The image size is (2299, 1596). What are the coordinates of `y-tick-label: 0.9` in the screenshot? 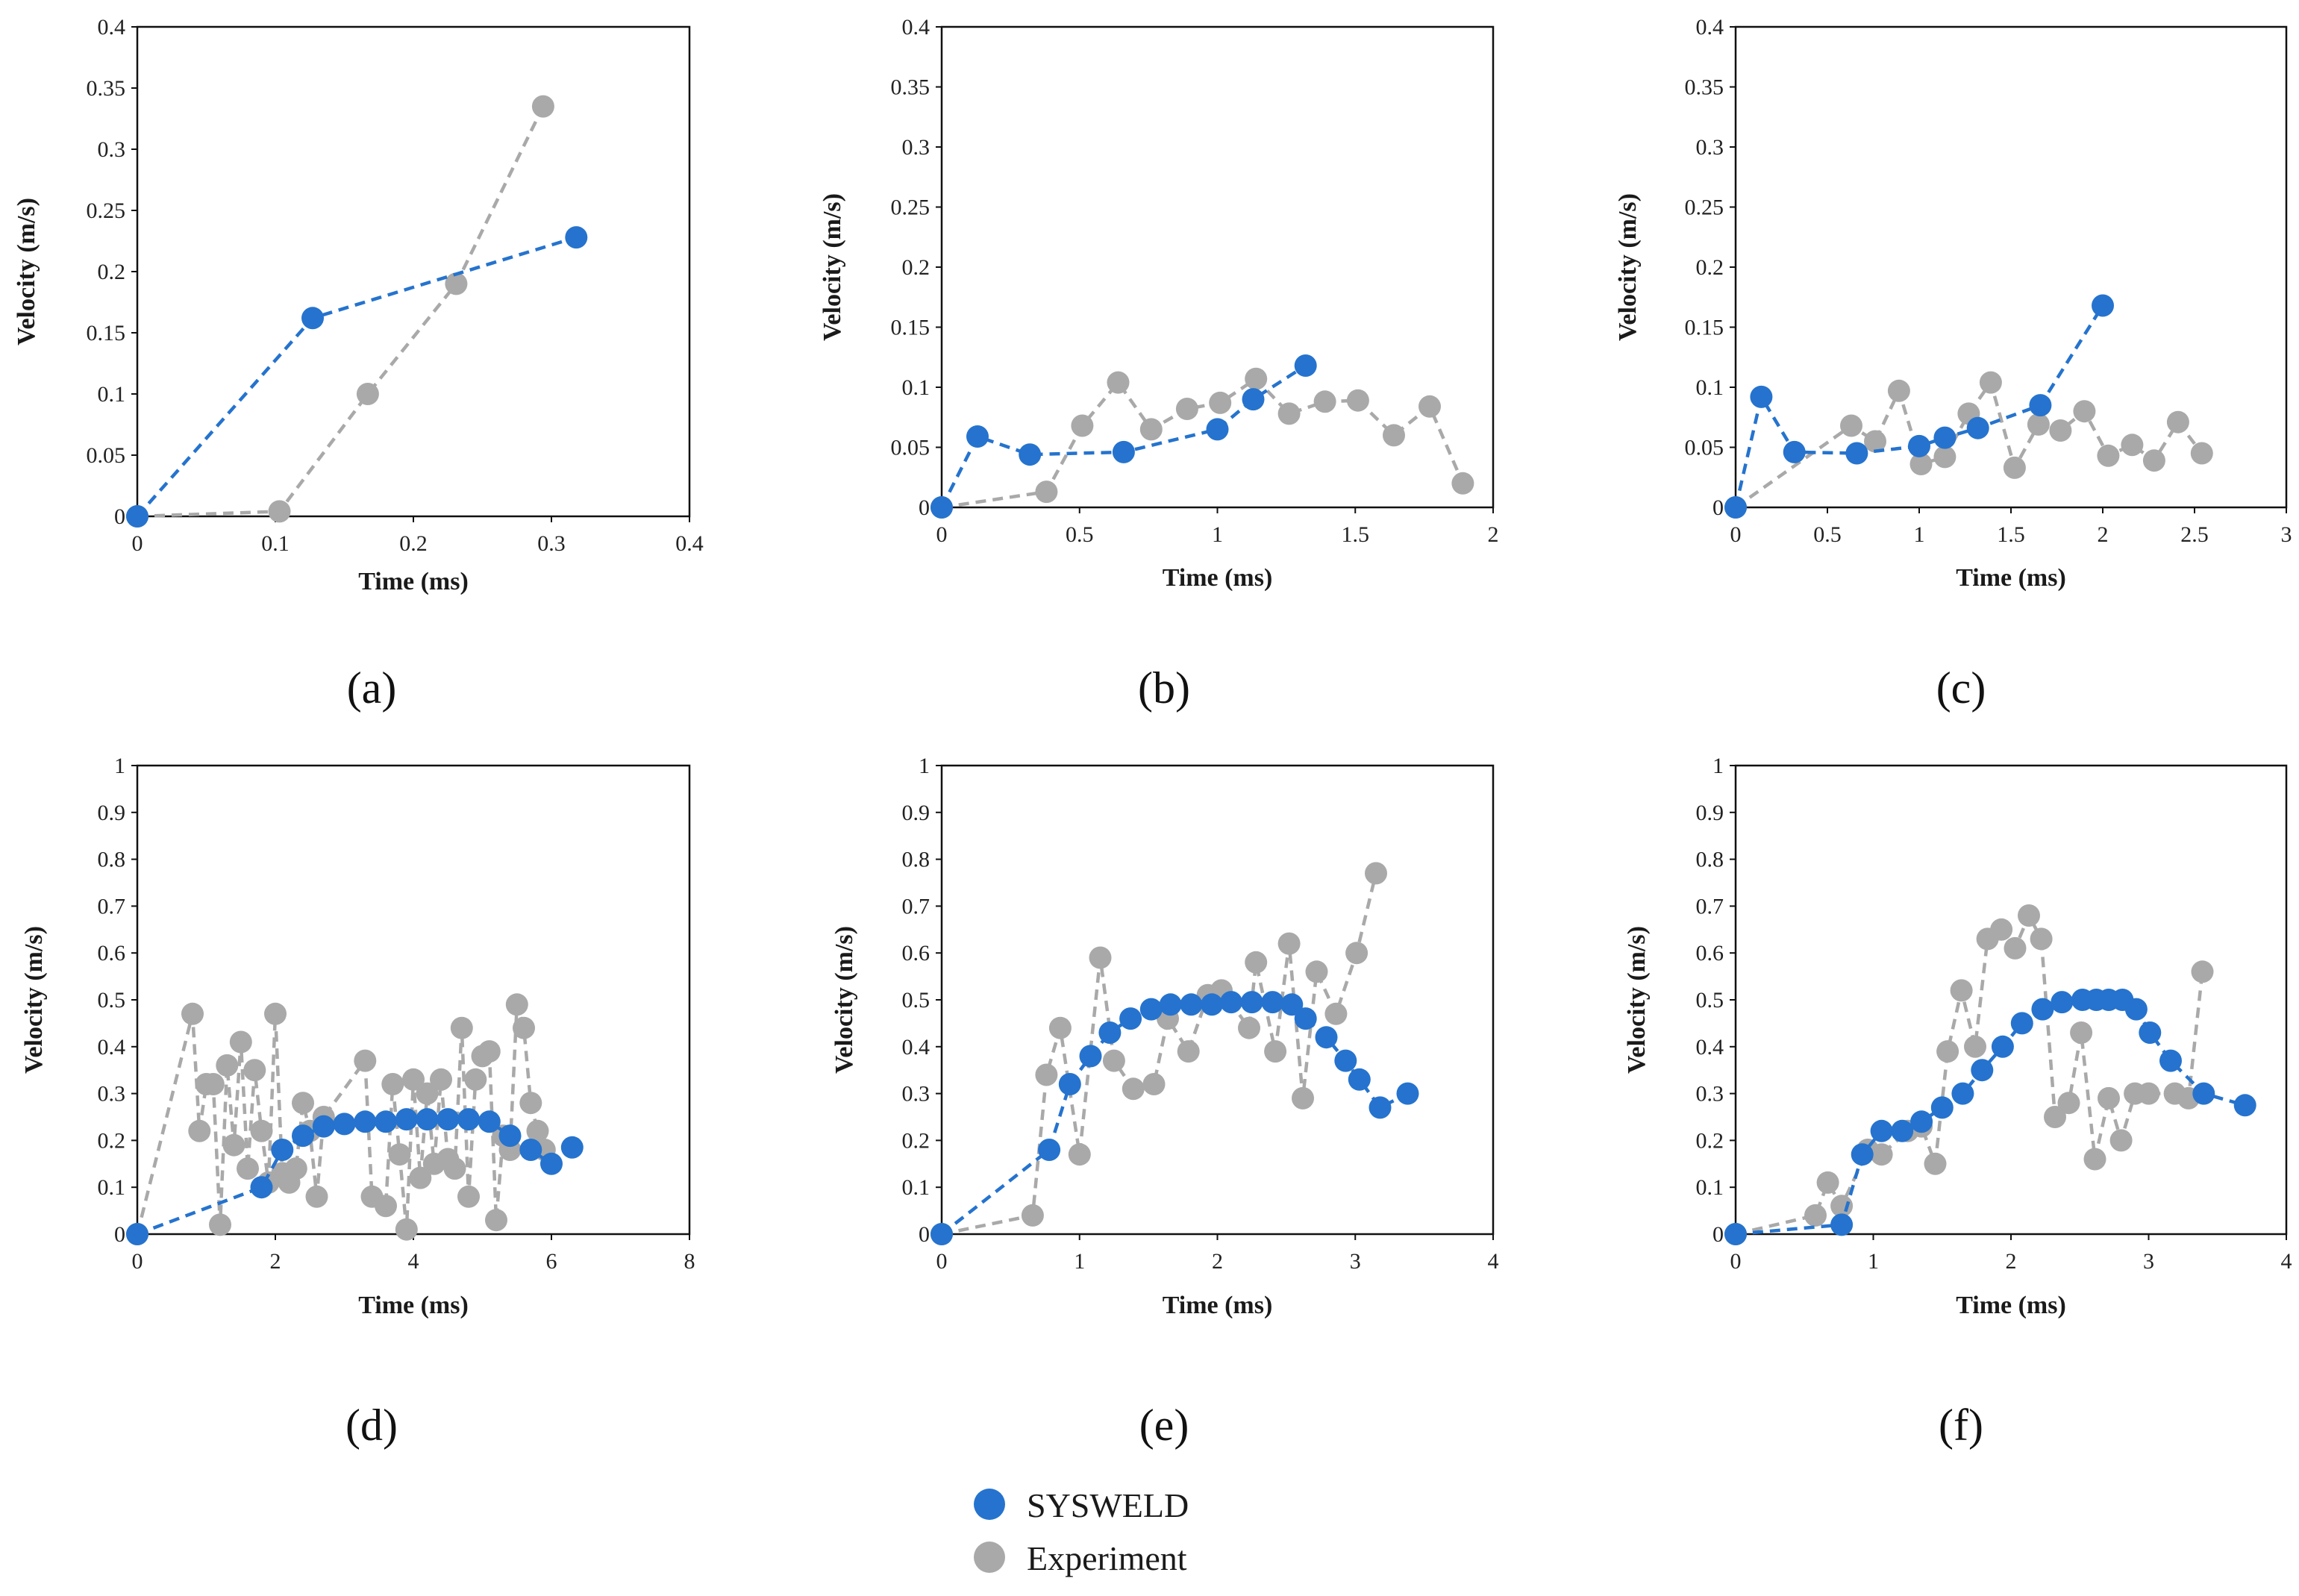 It's located at (1710, 813).